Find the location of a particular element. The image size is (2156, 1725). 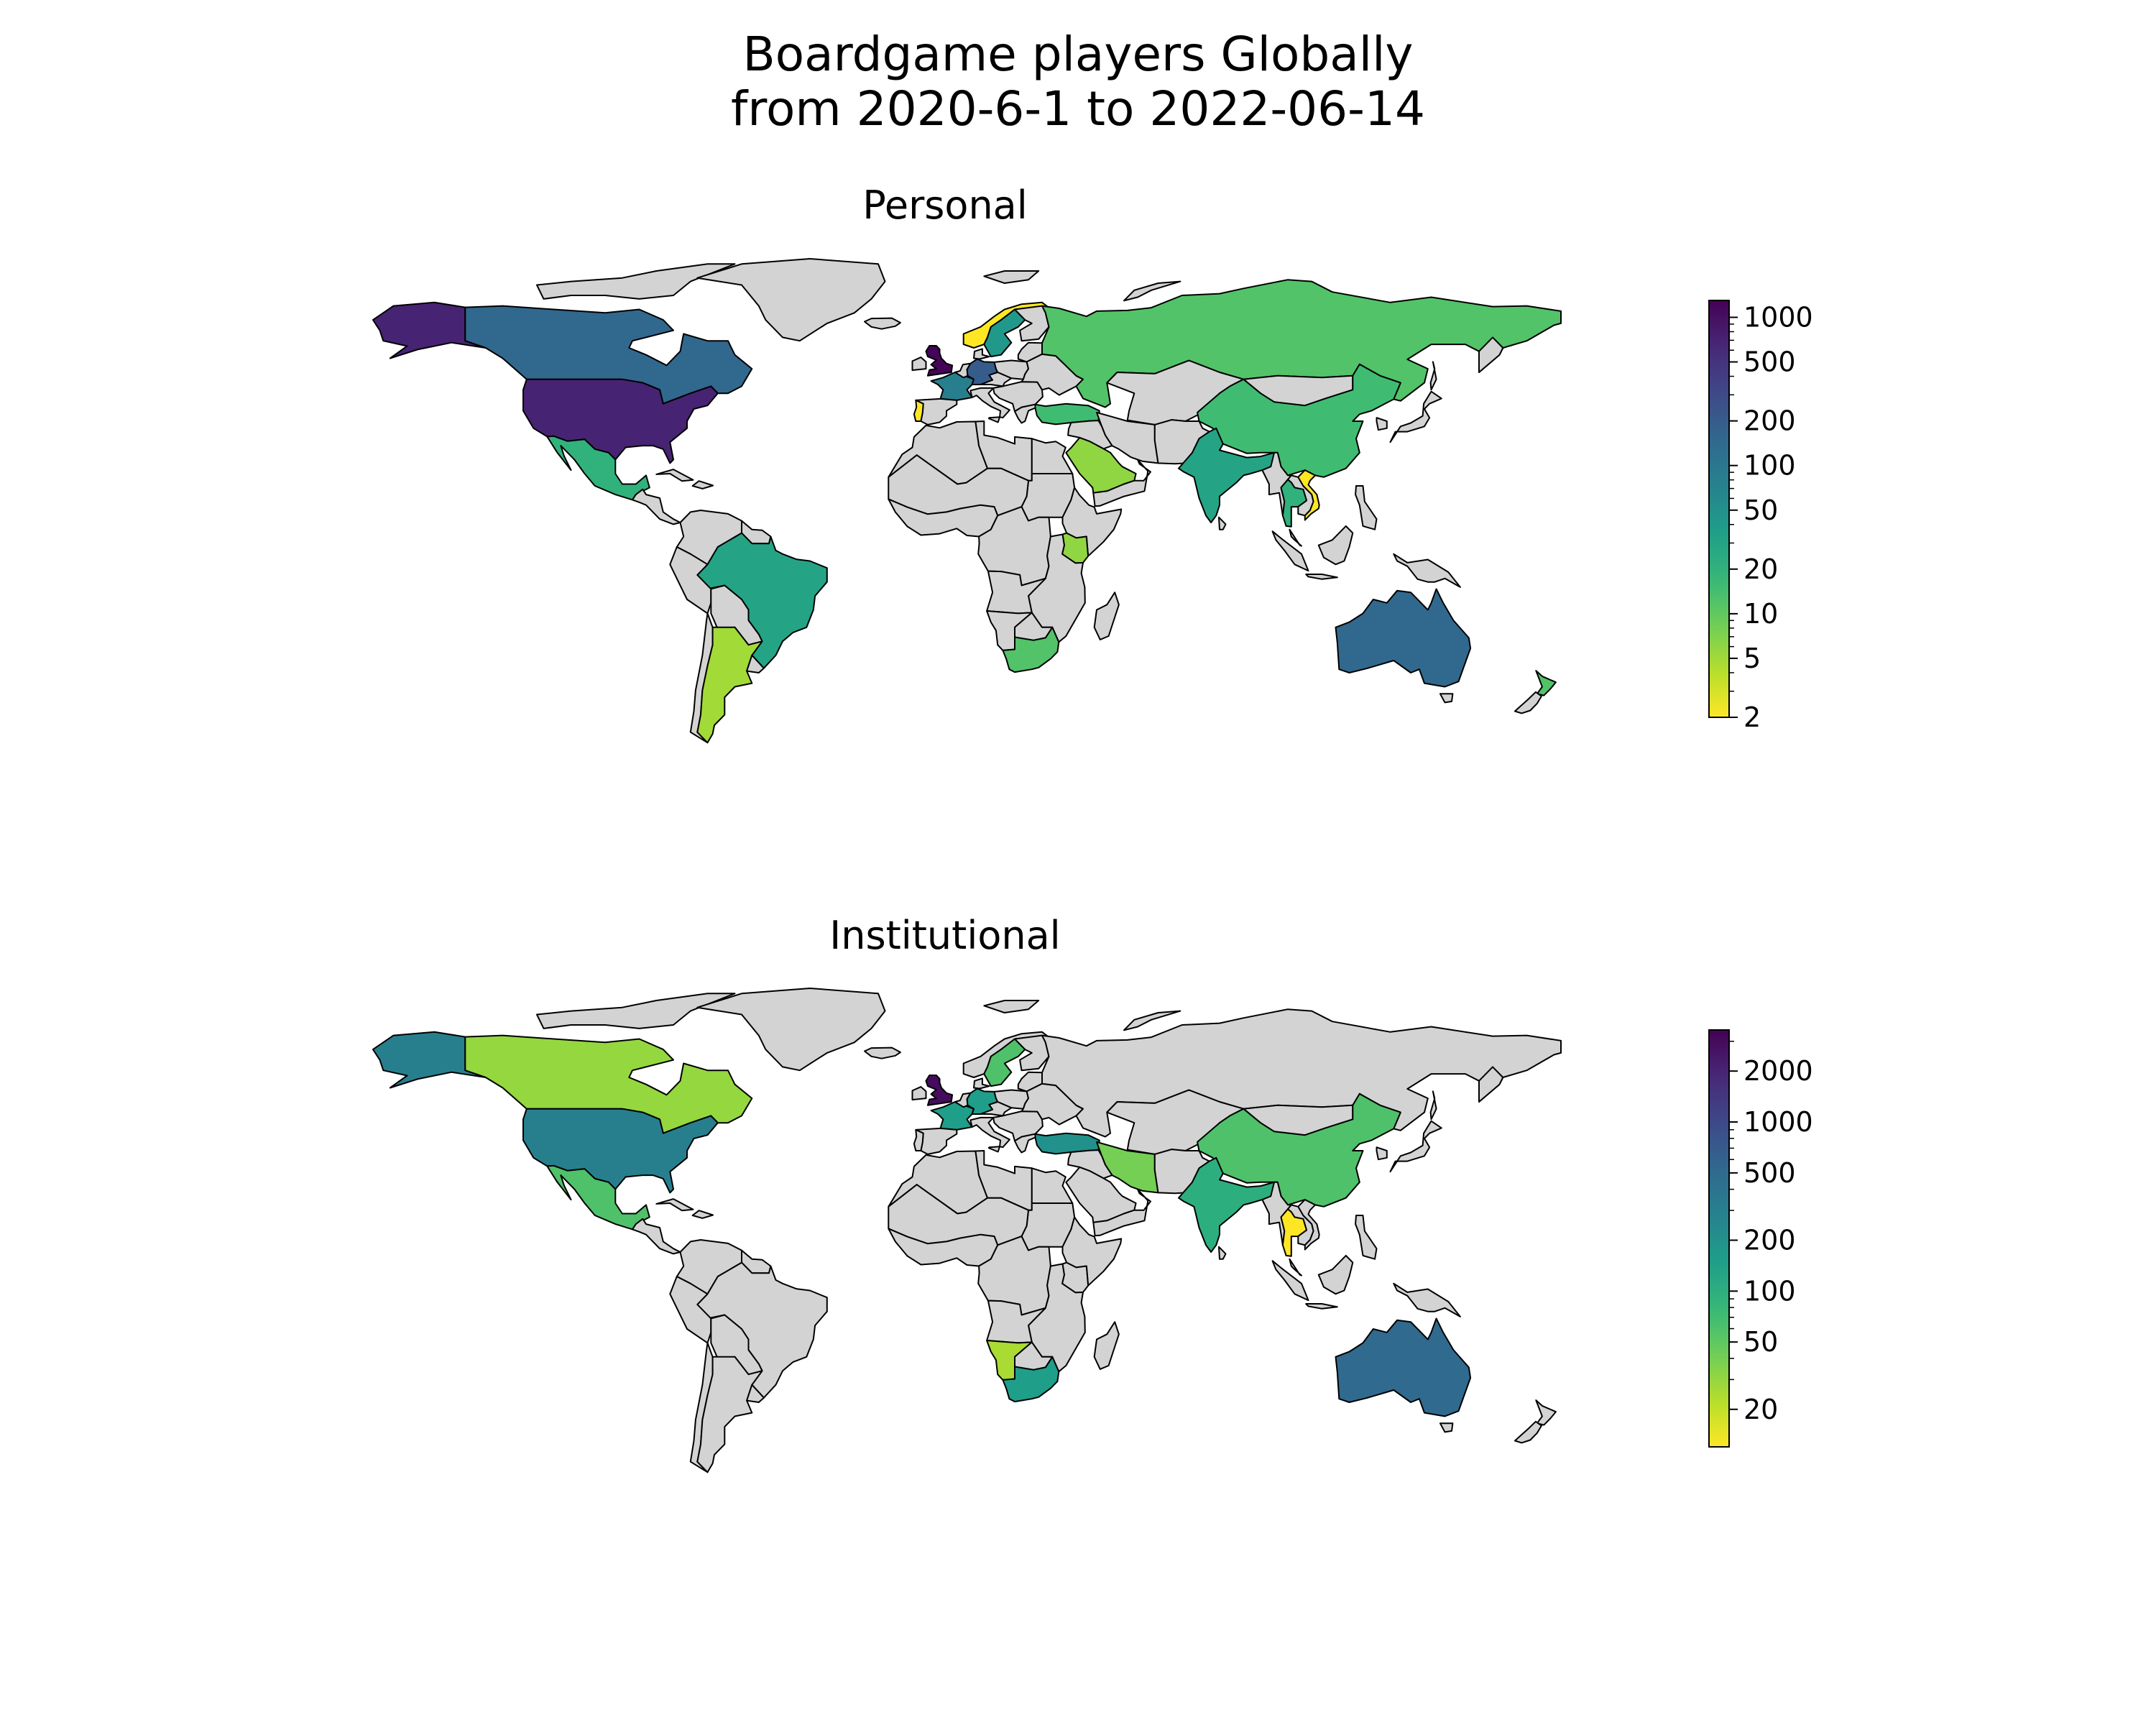

region-denmark is located at coordinates (981, 1083).